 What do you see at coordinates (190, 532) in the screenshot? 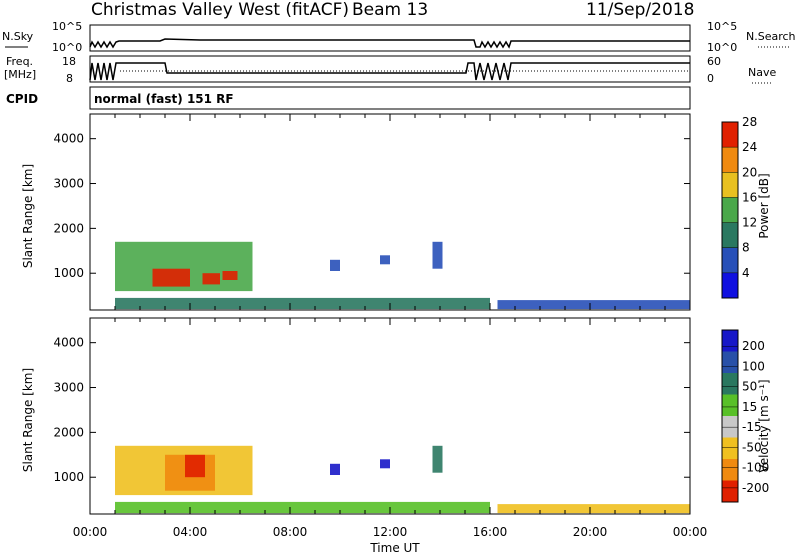
I see `x-tick-label: 04:00` at bounding box center [190, 532].